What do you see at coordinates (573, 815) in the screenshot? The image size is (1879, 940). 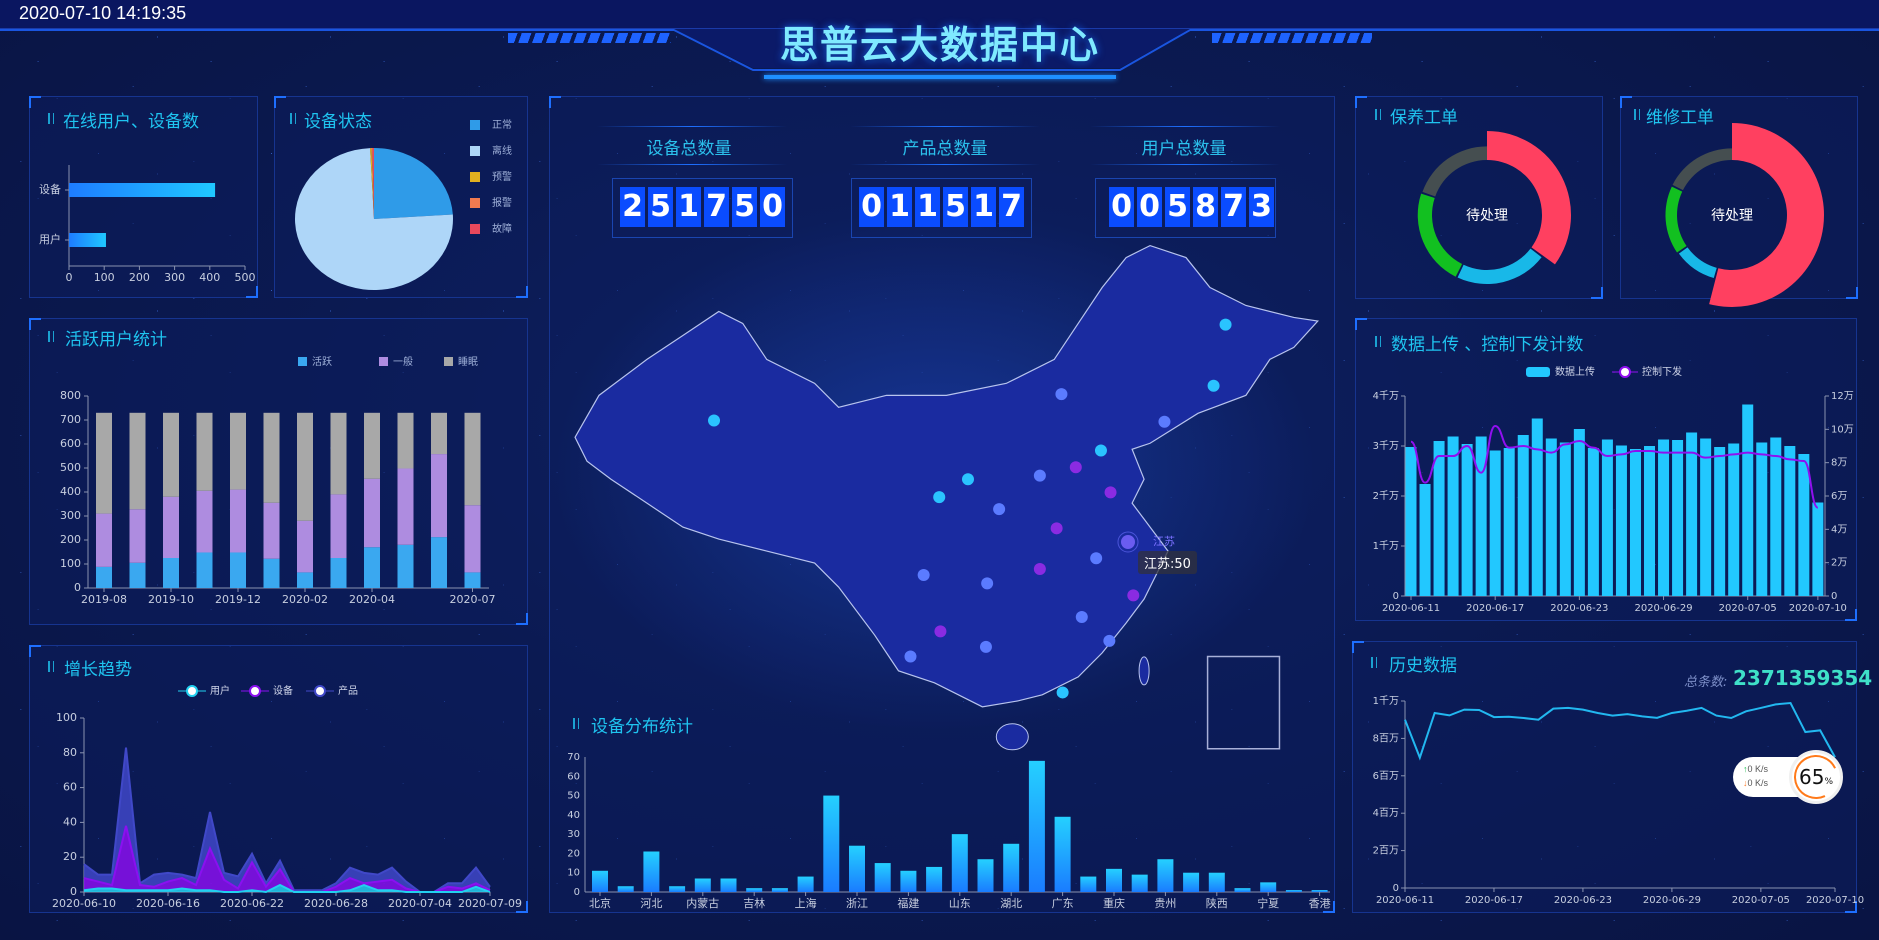 I see `y-tick-label: 40` at bounding box center [573, 815].